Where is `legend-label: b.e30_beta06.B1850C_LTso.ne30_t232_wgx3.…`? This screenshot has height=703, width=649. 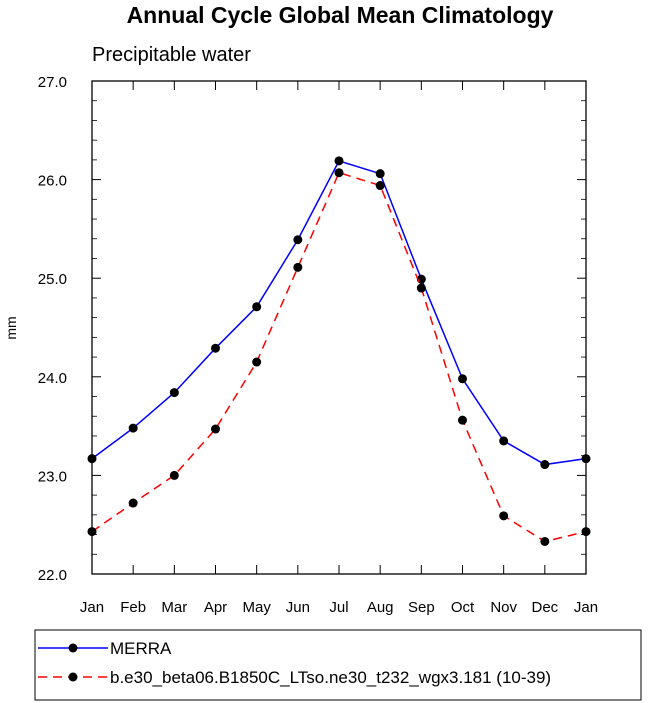
legend-label: b.e30_beta06.B1850C_LTso.ne30_t232_wgx3.… is located at coordinates (330, 677).